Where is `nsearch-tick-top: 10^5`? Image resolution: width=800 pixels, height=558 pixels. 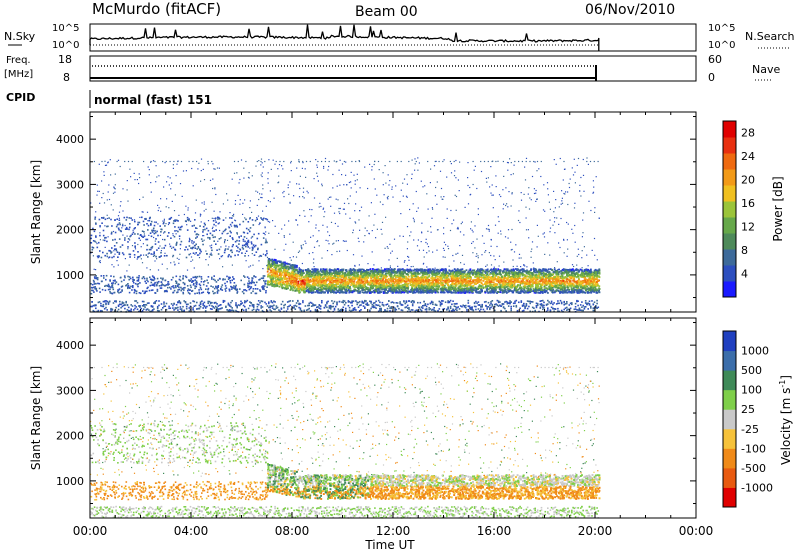 nsearch-tick-top: 10^5 is located at coordinates (721, 28).